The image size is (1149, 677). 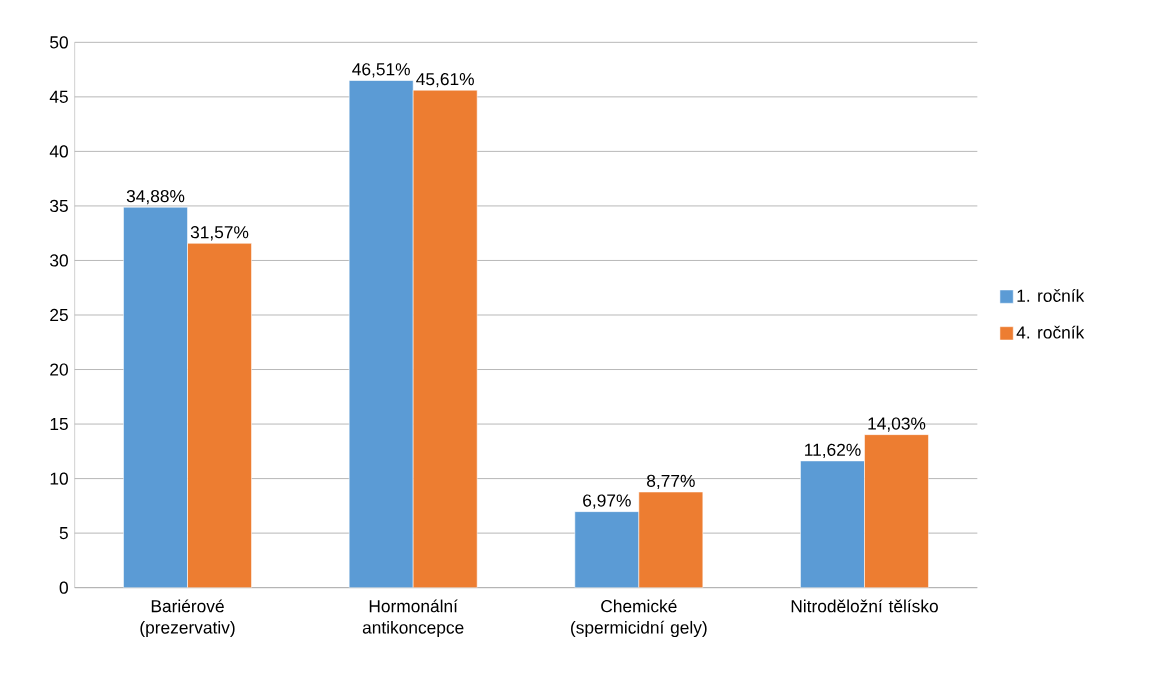 I want to click on y-tick-label: 10, so click(x=59, y=478).